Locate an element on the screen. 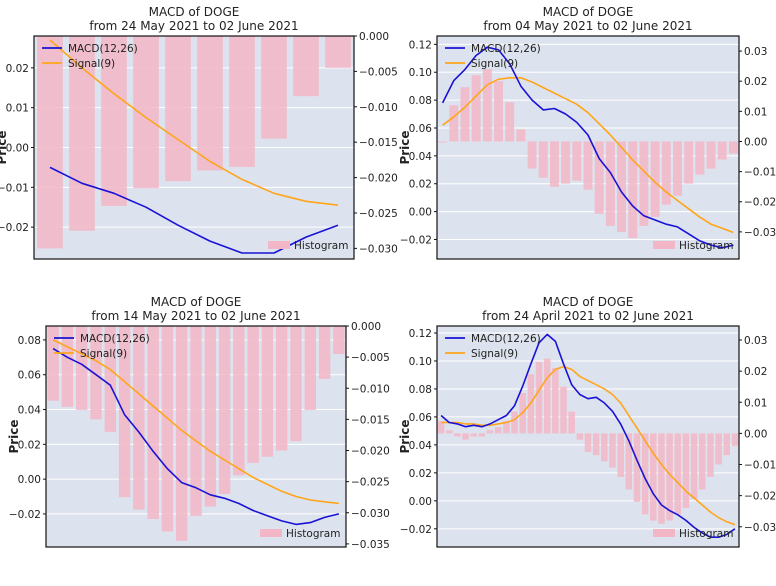 The height and width of the screenshot is (586, 776). right-tick-label: −0.015 is located at coordinates (370, 420).